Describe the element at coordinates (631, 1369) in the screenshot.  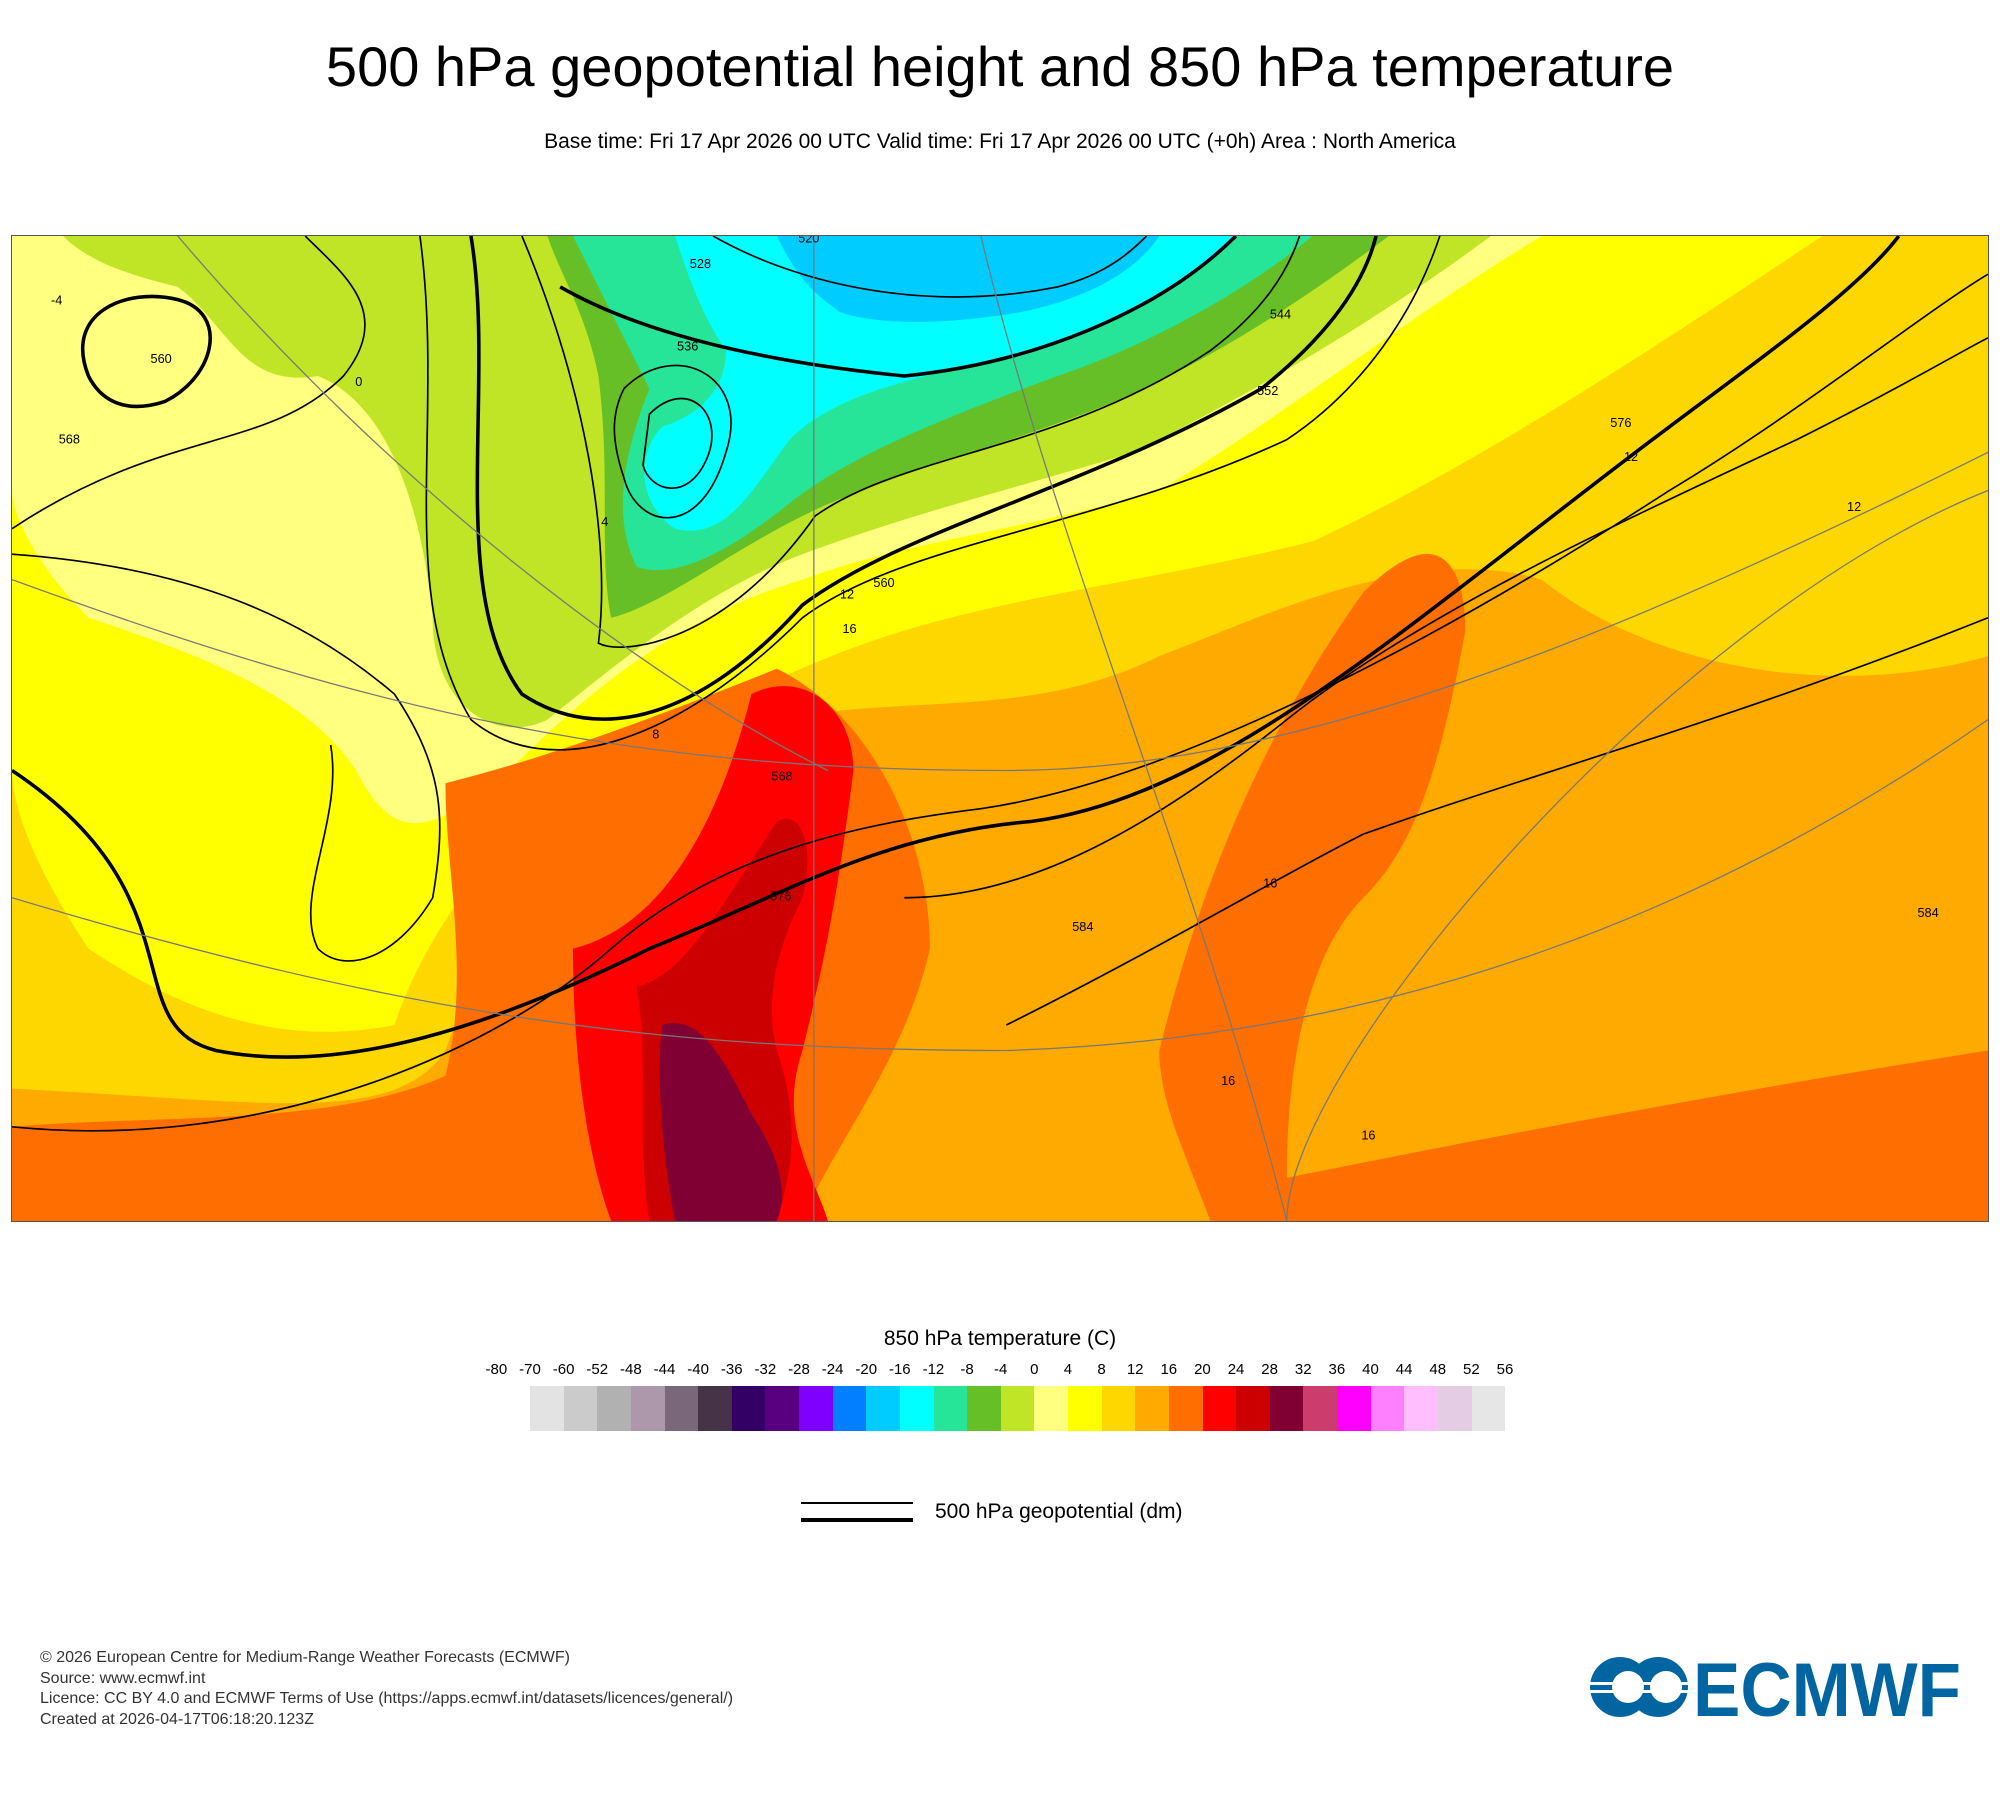
I see `colorbar-tick-label: -48` at that location.